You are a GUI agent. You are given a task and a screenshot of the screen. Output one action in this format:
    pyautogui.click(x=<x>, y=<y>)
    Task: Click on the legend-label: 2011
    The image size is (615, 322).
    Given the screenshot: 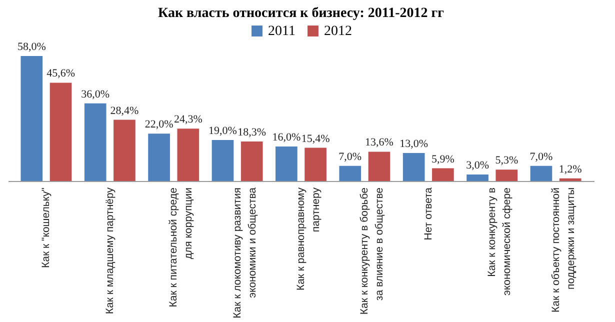 What is the action you would take?
    pyautogui.click(x=282, y=31)
    